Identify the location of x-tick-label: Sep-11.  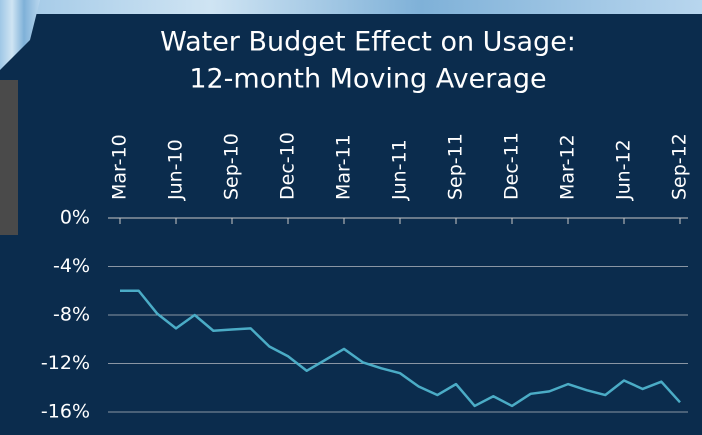
(456, 166).